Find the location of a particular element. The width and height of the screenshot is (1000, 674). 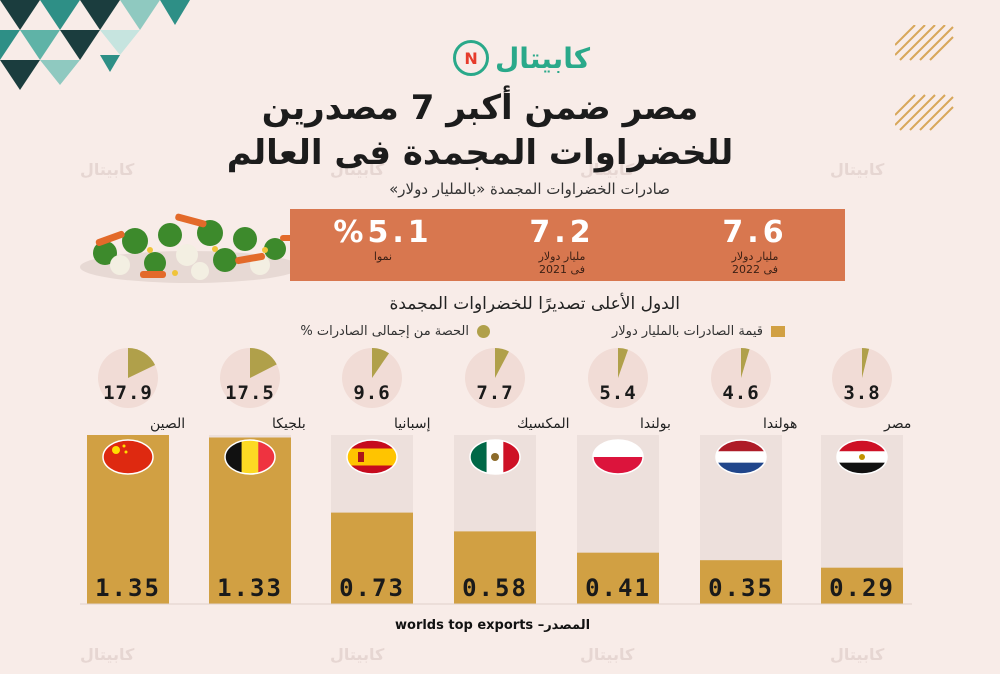

category-label: الصين is located at coordinates (167, 424).